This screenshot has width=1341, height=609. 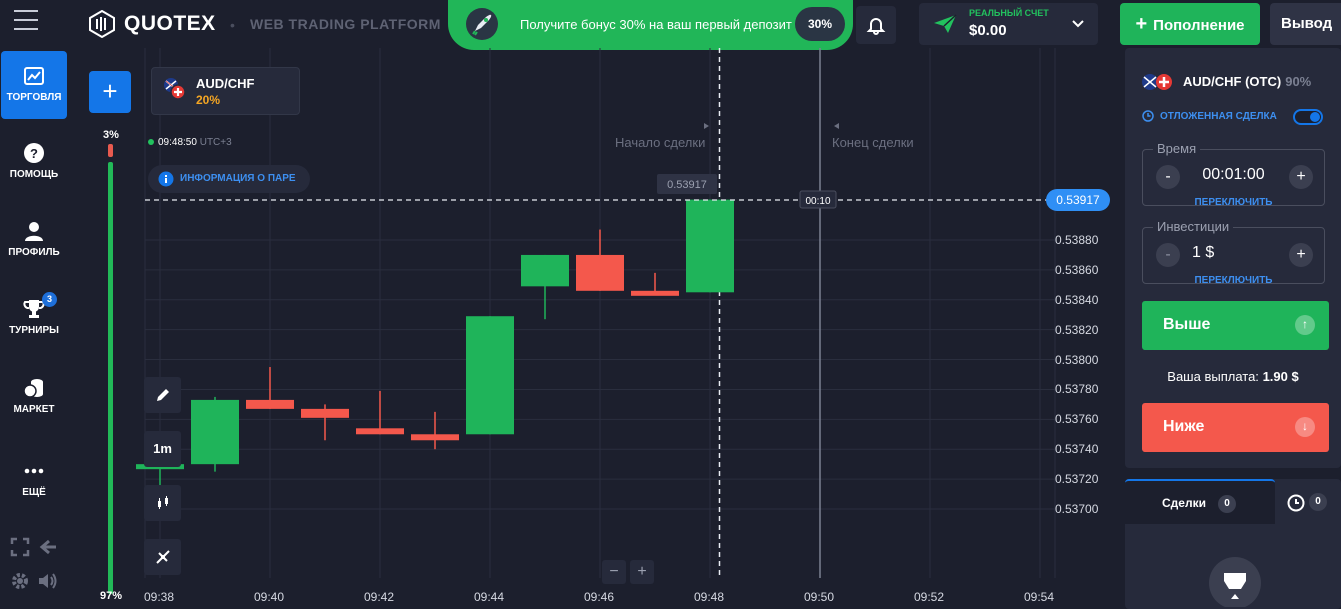 What do you see at coordinates (489, 597) in the screenshot?
I see `time-tick-label: 09:44` at bounding box center [489, 597].